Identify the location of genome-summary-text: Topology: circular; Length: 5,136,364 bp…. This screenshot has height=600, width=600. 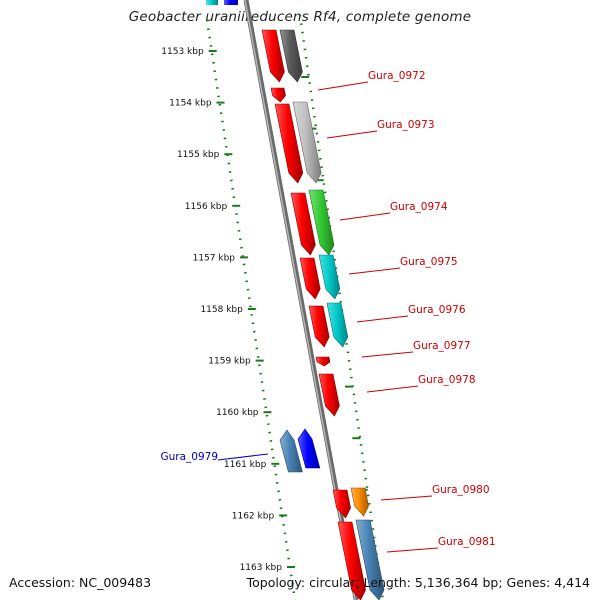
(418, 582).